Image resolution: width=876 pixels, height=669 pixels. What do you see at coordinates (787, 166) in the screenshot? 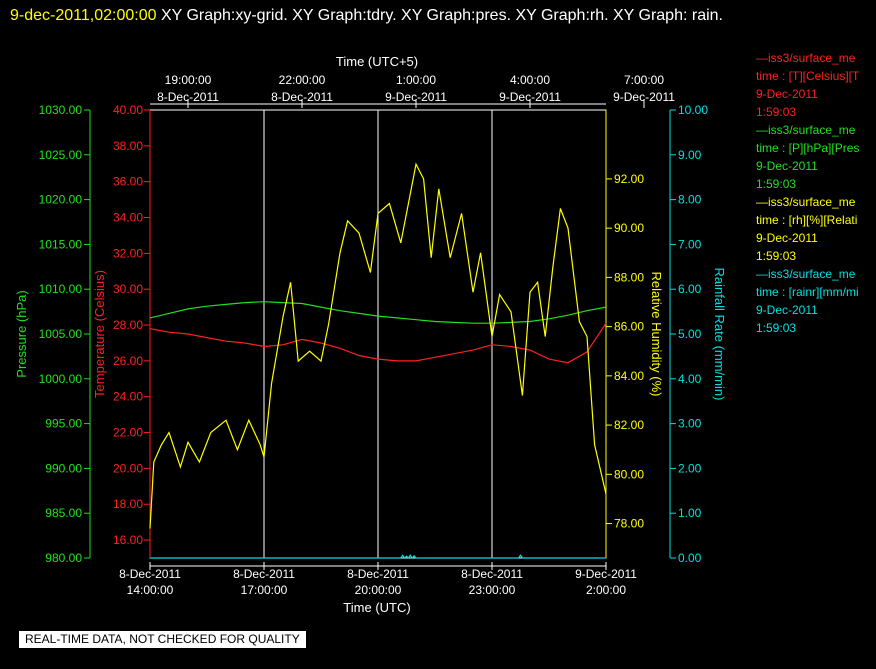
I see `legend-entry-2-line3: 9-Dec-2011` at bounding box center [787, 166].